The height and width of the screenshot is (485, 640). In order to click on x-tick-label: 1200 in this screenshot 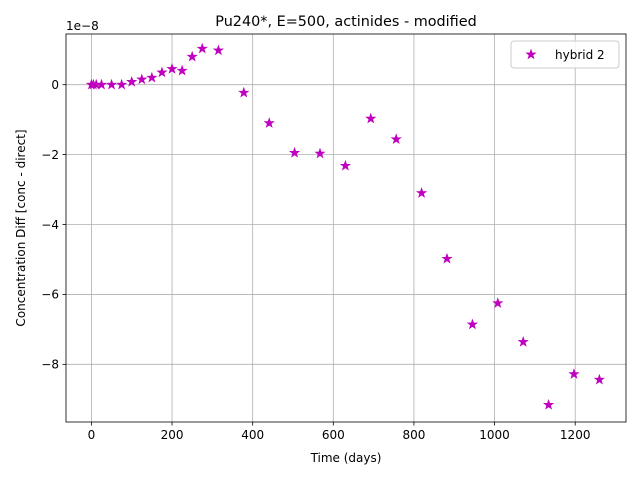, I will do `click(575, 435)`.